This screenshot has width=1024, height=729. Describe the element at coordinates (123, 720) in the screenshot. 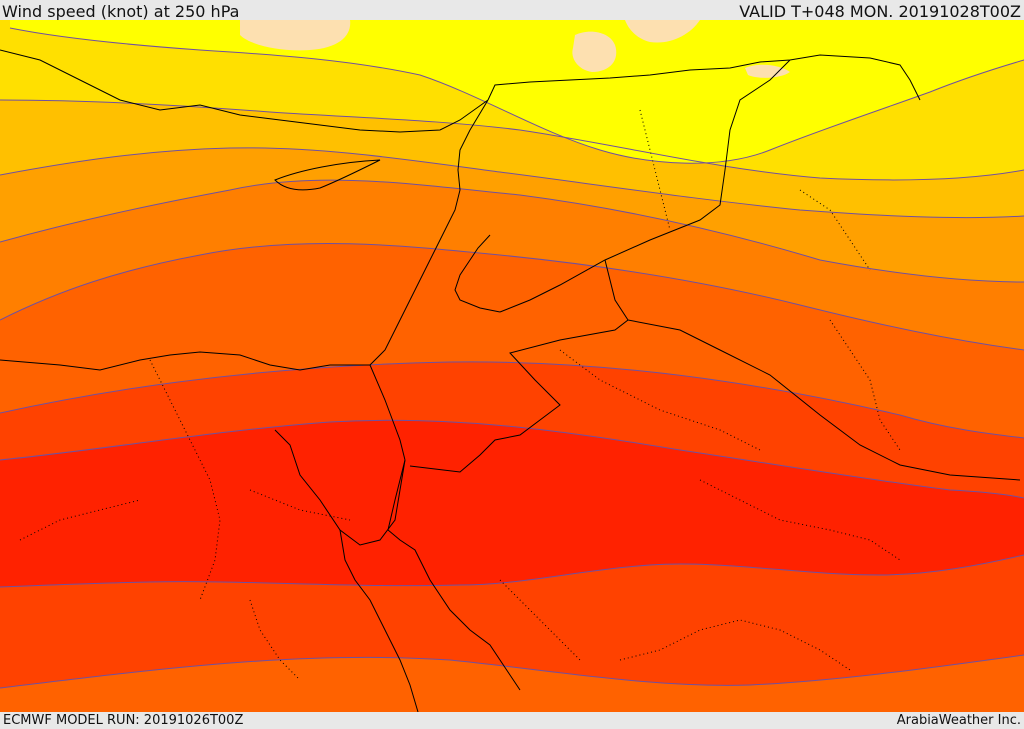

I see `model-run-label: ECMWF MODEL RUN: 20191026T00Z` at that location.